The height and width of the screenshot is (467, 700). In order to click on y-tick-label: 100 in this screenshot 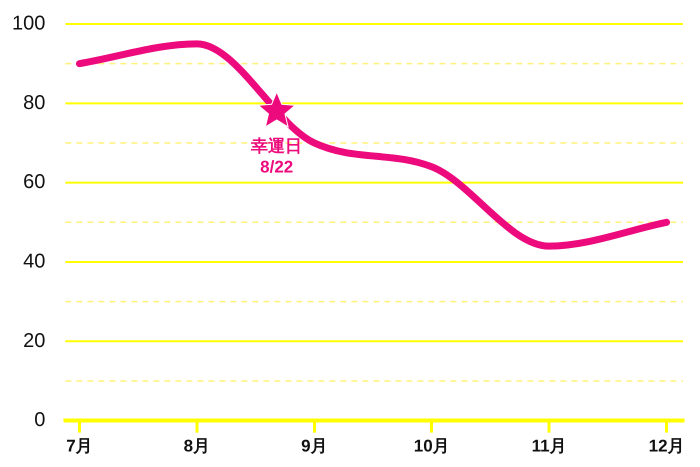, I will do `click(29, 23)`.